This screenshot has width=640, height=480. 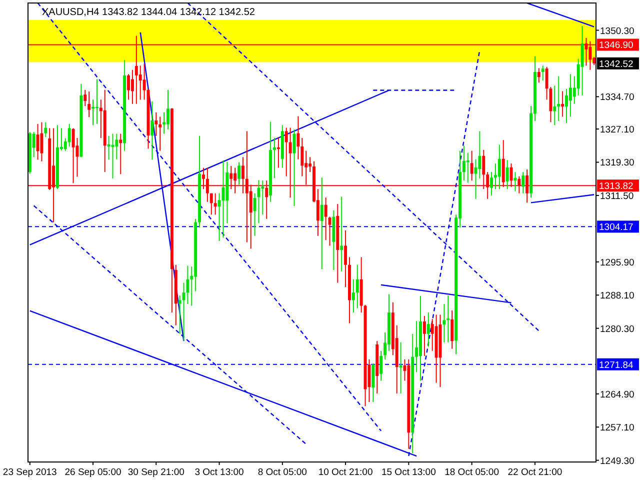 What do you see at coordinates (156, 472) in the screenshot?
I see `x-tick-label: 30 Sep 21:00` at bounding box center [156, 472].